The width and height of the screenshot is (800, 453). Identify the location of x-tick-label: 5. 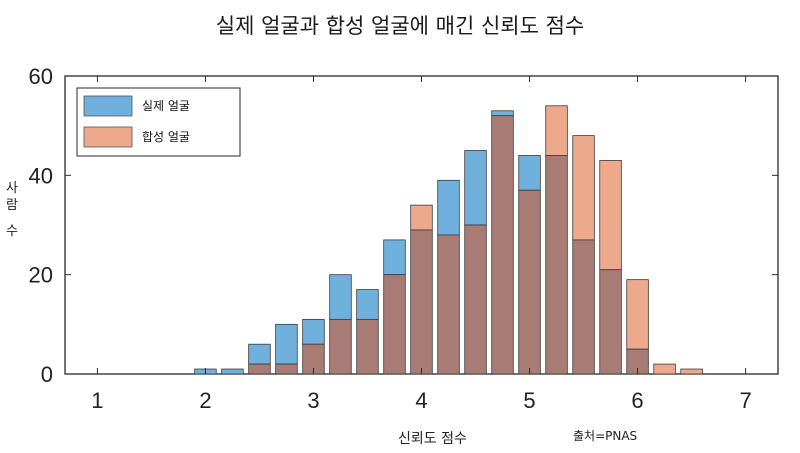
(529, 400).